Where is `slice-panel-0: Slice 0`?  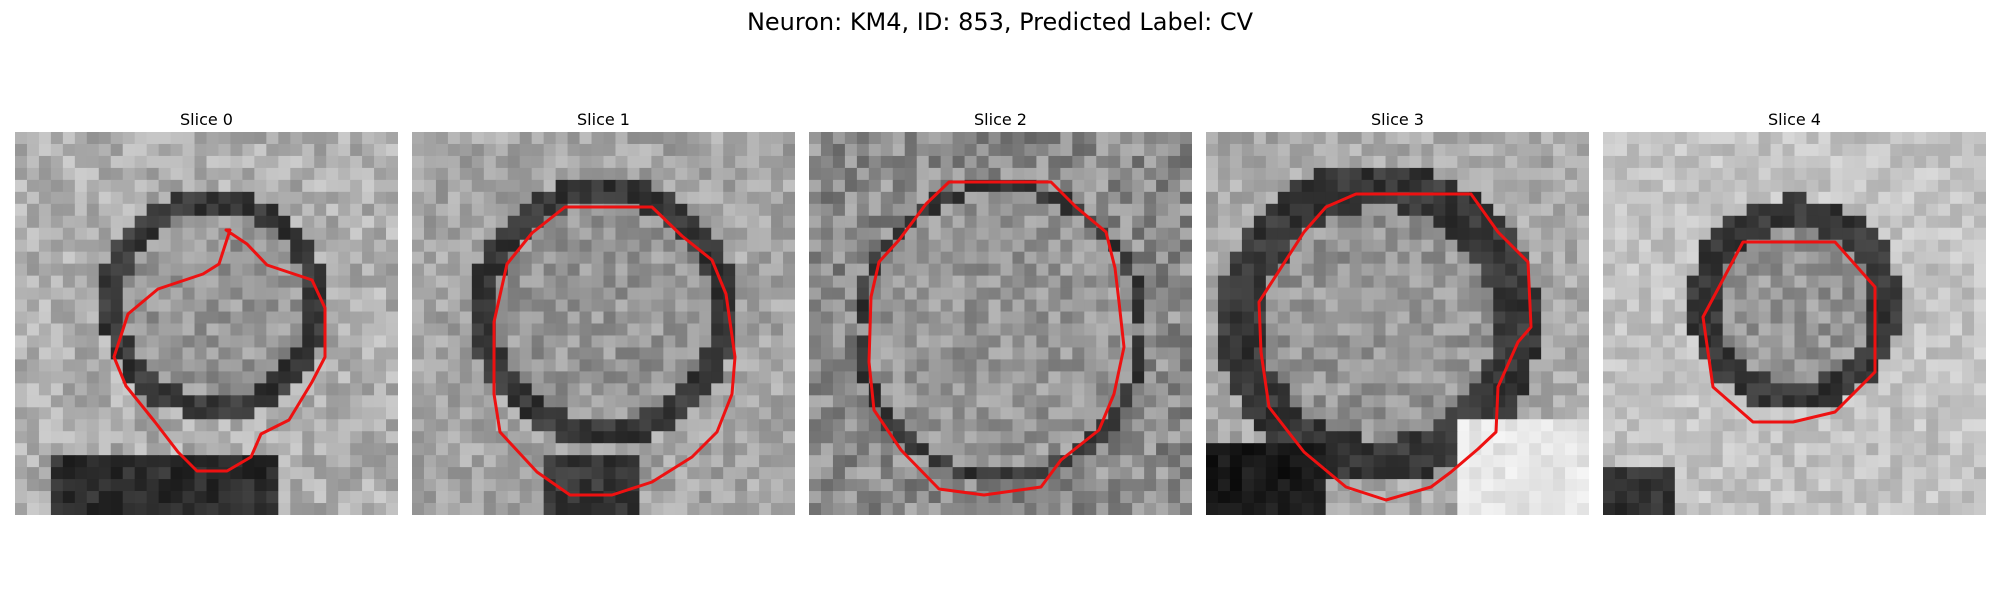 slice-panel-0: Slice 0 is located at coordinates (206, 311).